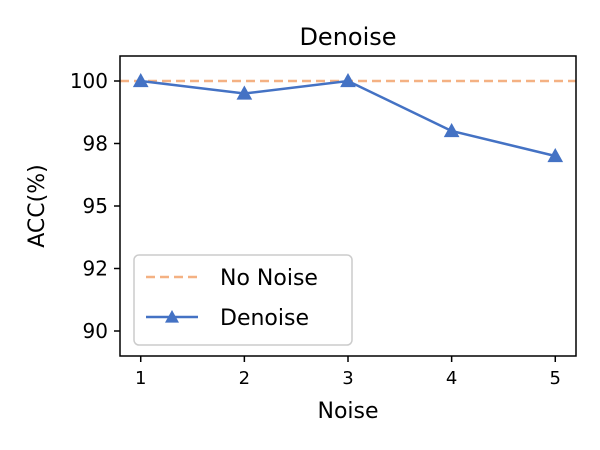 The image size is (600, 450). I want to click on x-tick-label: 5, so click(555, 378).